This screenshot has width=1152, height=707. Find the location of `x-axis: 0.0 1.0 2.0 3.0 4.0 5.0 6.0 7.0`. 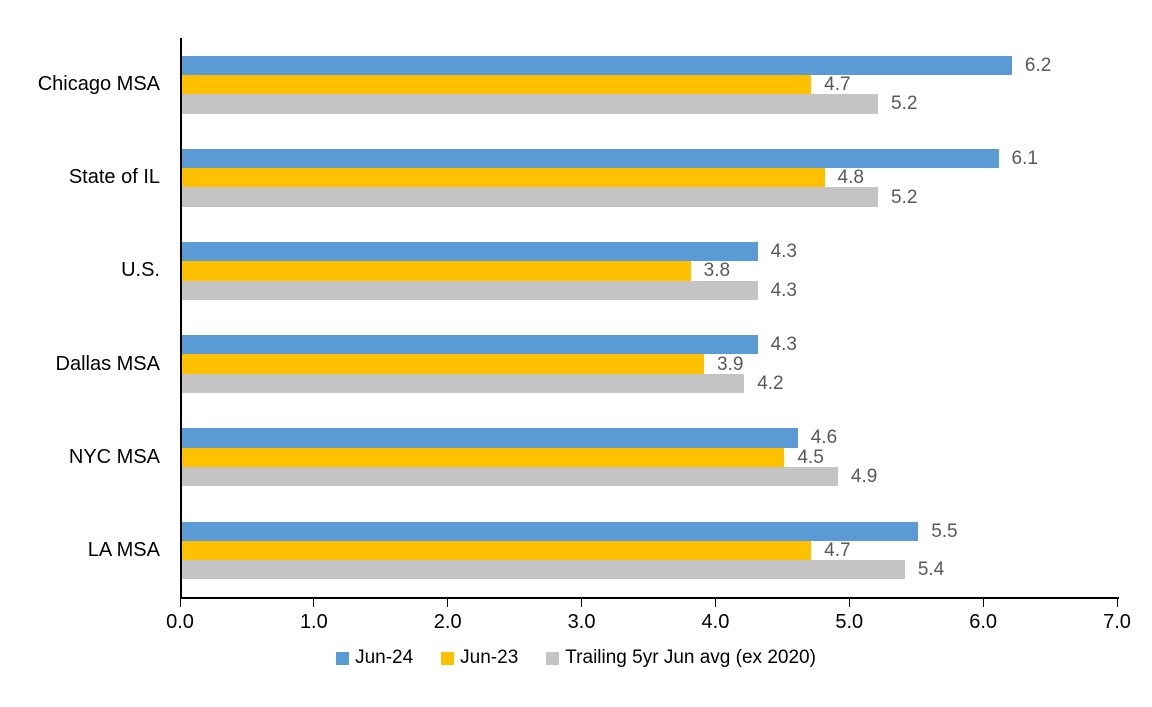

x-axis: 0.0 1.0 2.0 3.0 4.0 5.0 6.0 7.0 is located at coordinates (648, 620).